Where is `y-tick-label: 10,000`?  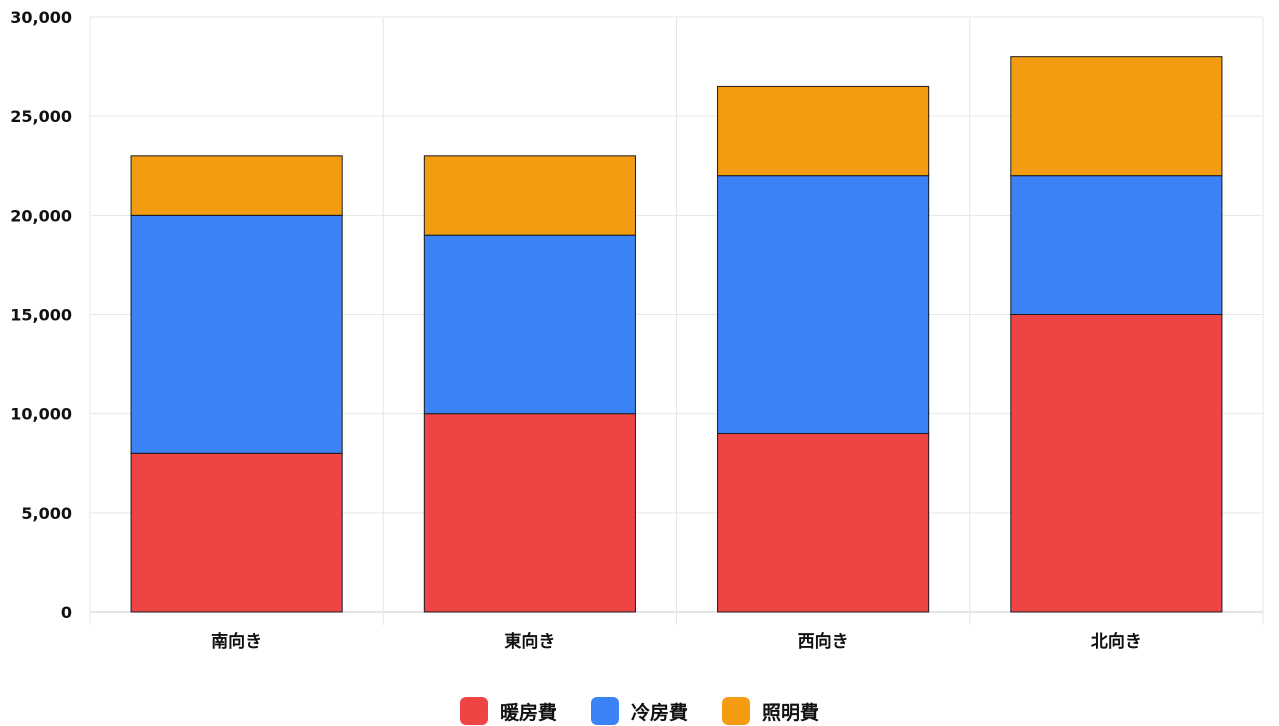
y-tick-label: 10,000 is located at coordinates (41, 414).